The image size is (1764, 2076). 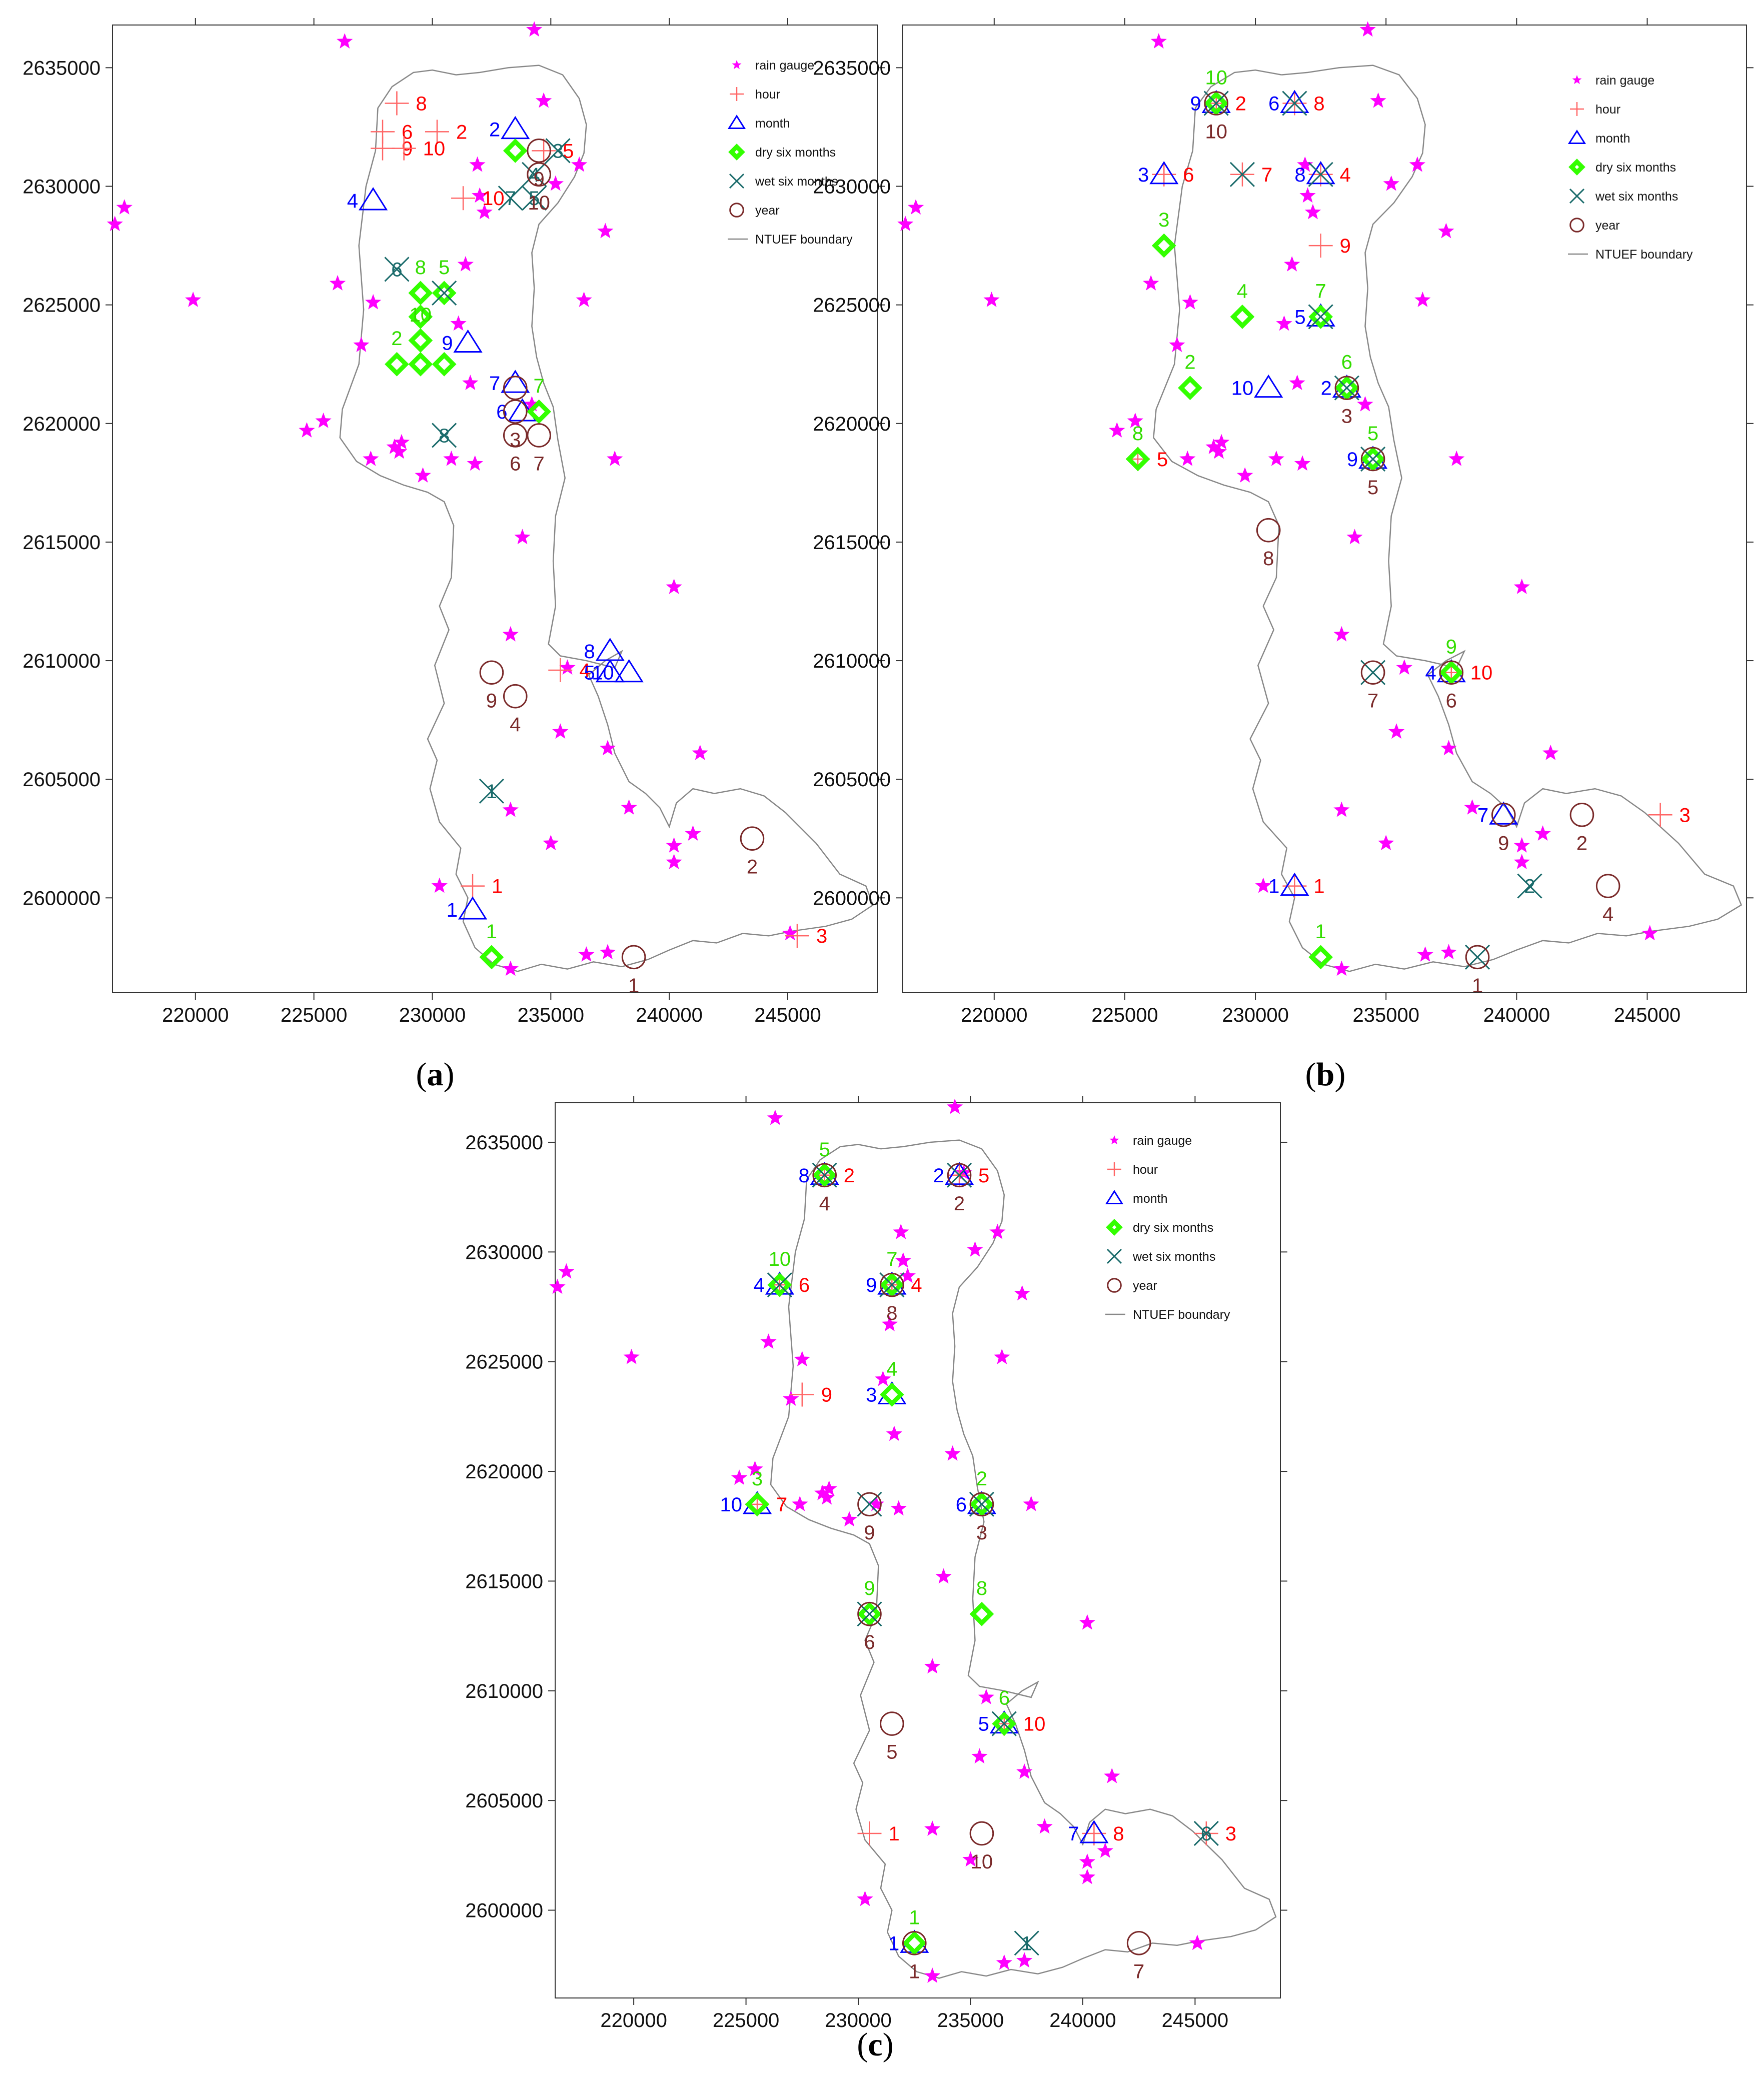 What do you see at coordinates (62, 187) in the screenshot?
I see `y-tick-label: 2630000` at bounding box center [62, 187].